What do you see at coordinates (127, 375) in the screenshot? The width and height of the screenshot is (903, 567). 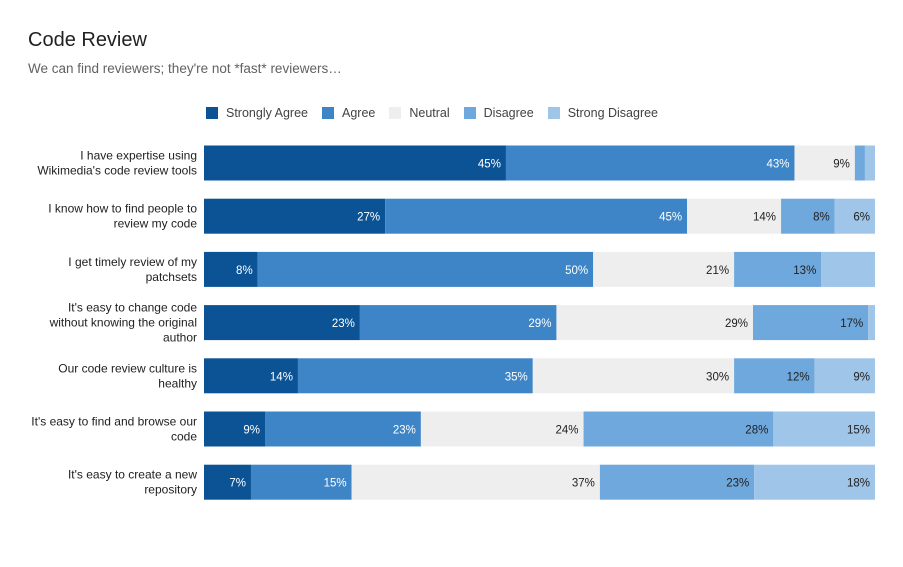 I see `category-label: Our code review culture is healthy` at bounding box center [127, 375].